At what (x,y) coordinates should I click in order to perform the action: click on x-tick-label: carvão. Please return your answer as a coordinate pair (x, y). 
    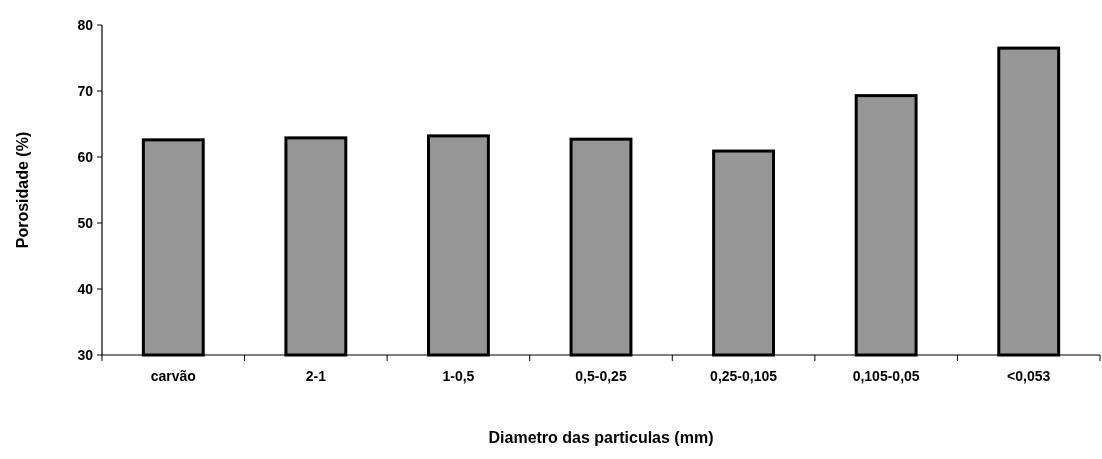
    Looking at the image, I should click on (173, 376).